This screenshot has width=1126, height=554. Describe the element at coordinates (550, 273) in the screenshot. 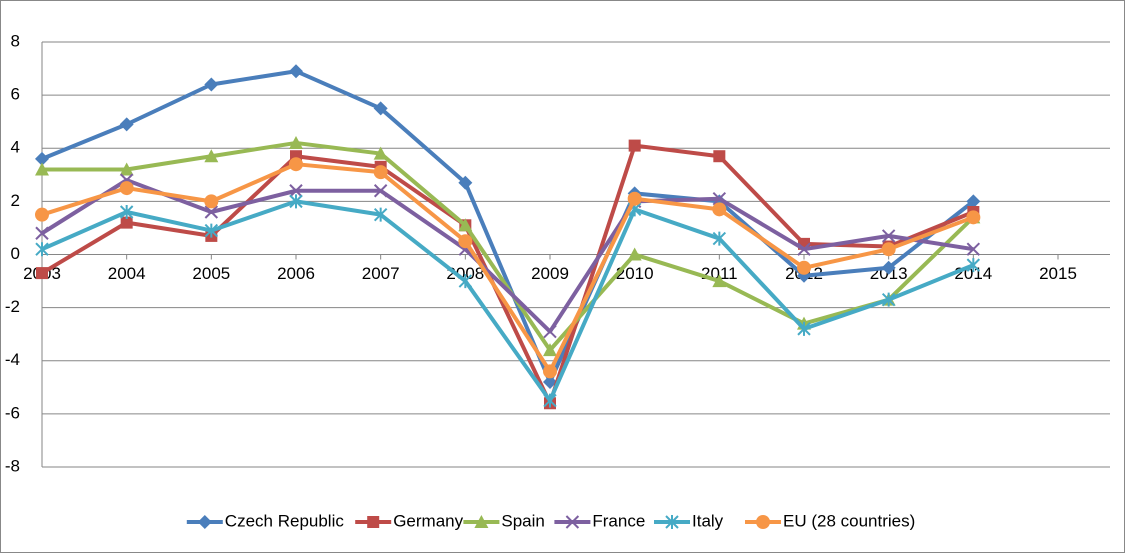

I see `x-tick-label: 2009` at that location.